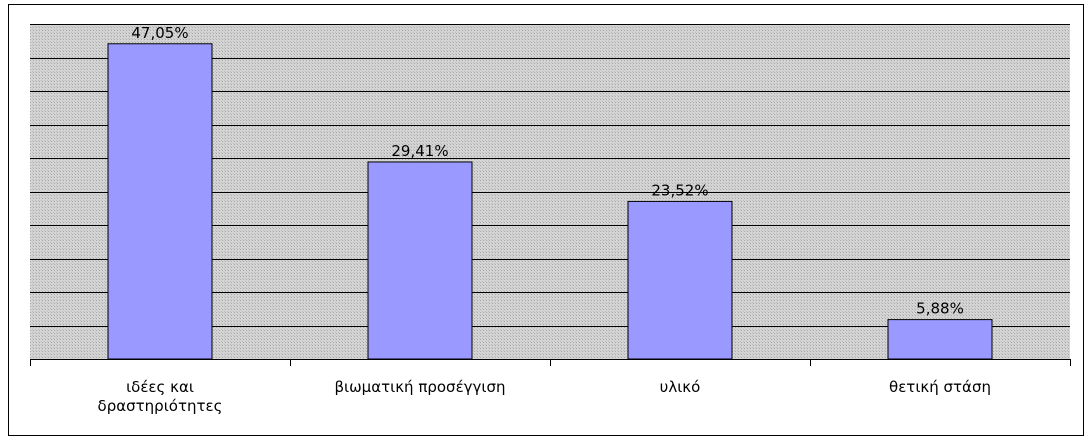 This screenshot has height=443, width=1091. Describe the element at coordinates (940, 309) in the screenshot. I see `data-label: 5,88%` at that location.